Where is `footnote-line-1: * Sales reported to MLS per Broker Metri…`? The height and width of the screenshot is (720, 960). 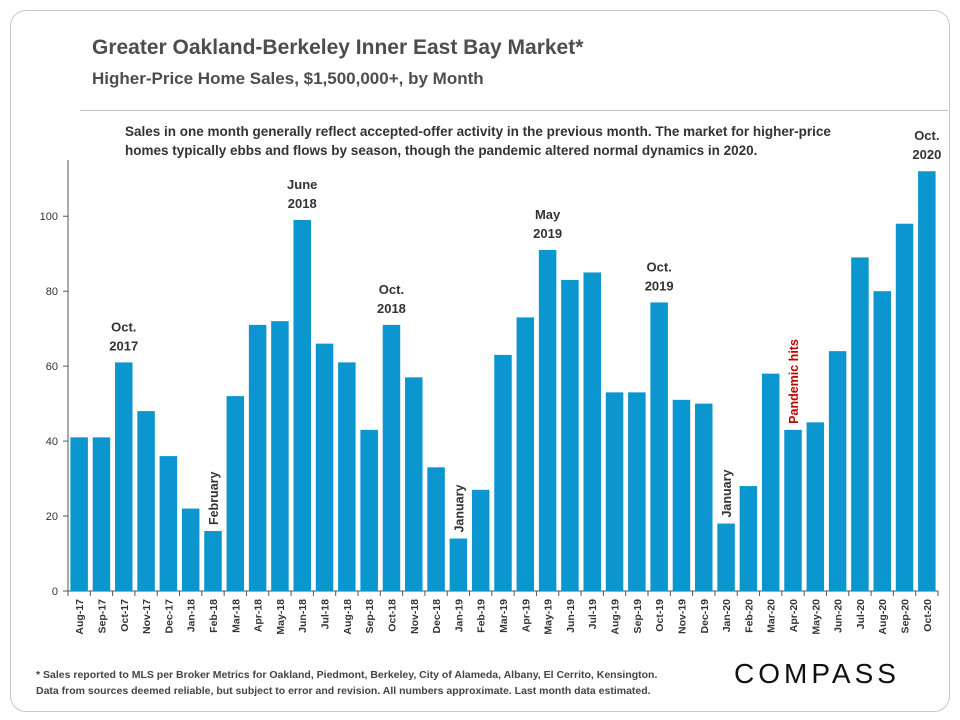 footnote-line-1: * Sales reported to MLS per Broker Metri… is located at coordinates (347, 675).